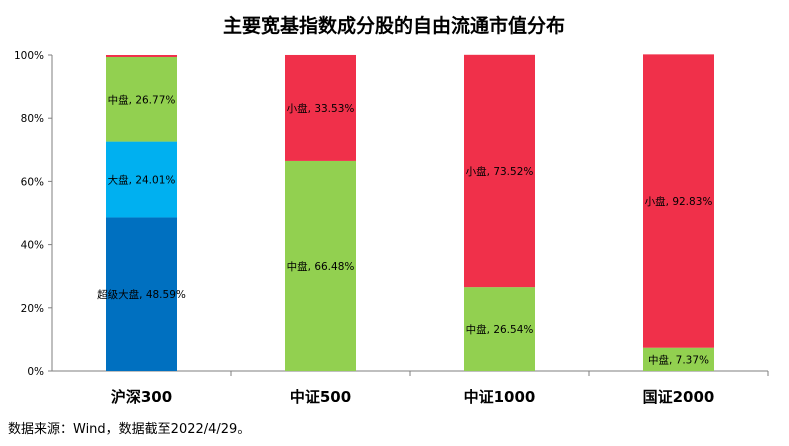 This screenshot has height=446, width=789. I want to click on y-tick-label: 60%, so click(32, 182).